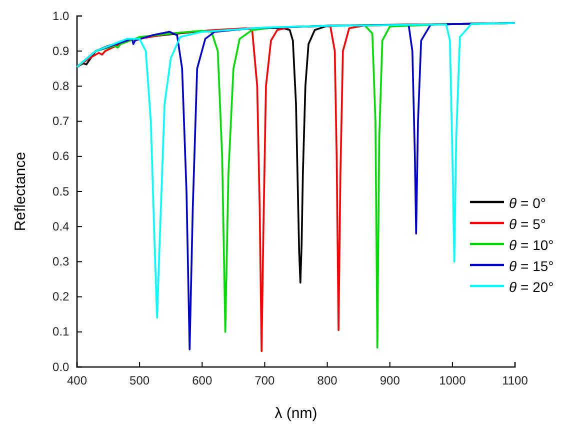 This screenshot has height=427, width=569. Describe the element at coordinates (527, 203) in the screenshot. I see `legend-label: θ = 0°` at that location.